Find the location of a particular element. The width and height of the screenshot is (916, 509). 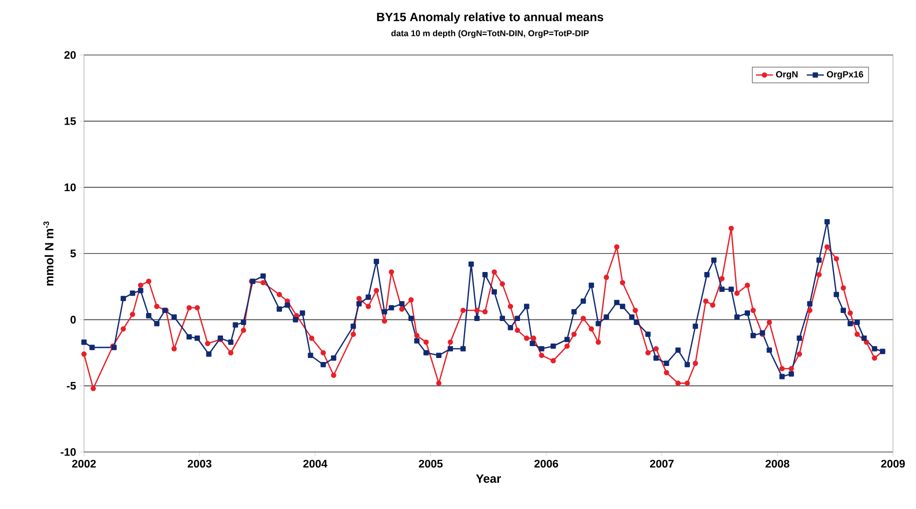

y-tick-label: 5 is located at coordinates (73, 254).